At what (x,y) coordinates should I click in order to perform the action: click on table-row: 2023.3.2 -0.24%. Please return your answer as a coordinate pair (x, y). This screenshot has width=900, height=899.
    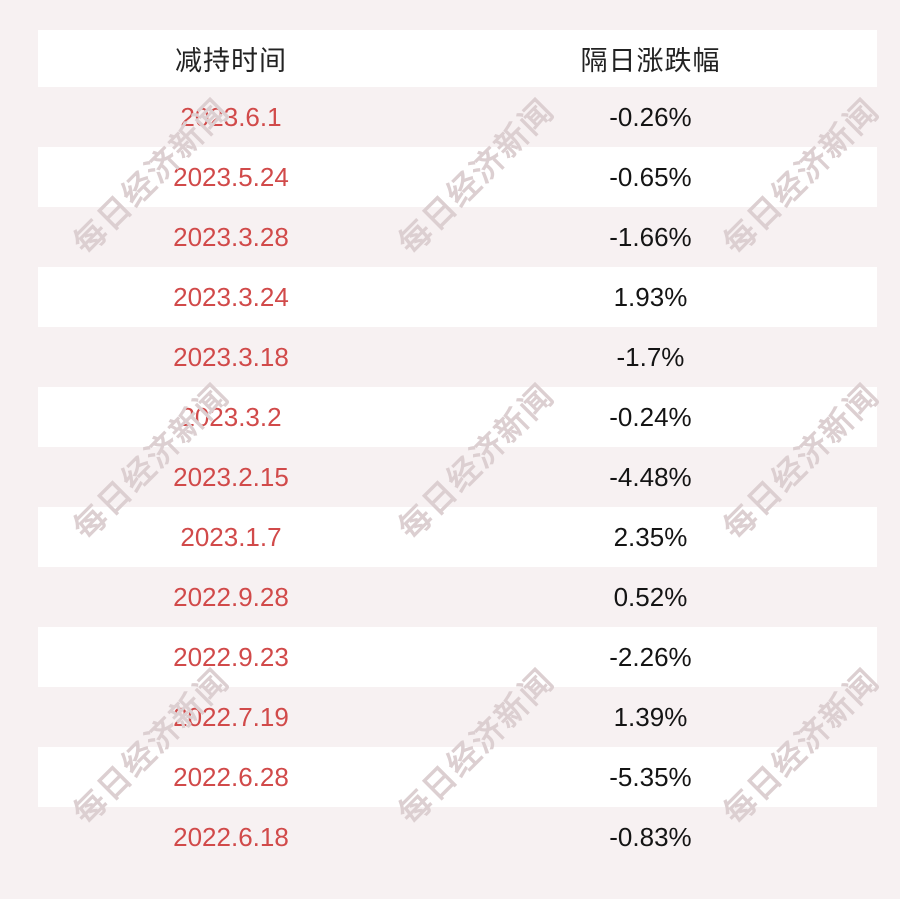
    Looking at the image, I should click on (457, 417).